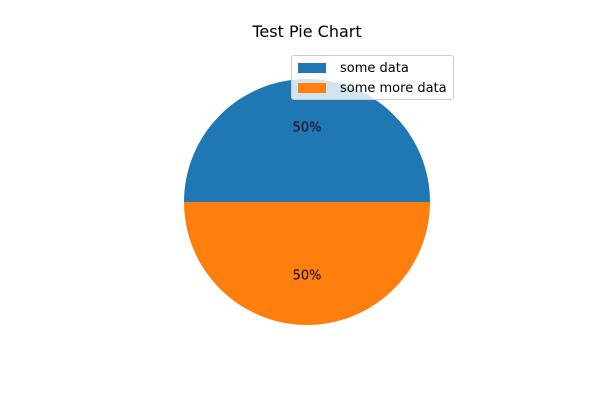 Image resolution: width=600 pixels, height=400 pixels. I want to click on pie-pct-label-some-data: 50%, so click(307, 128).